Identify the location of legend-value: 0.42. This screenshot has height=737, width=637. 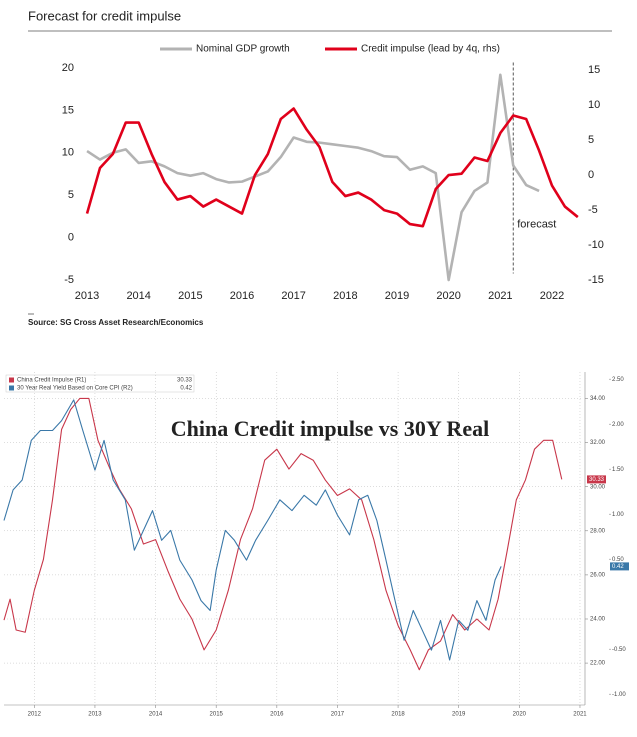
(186, 389).